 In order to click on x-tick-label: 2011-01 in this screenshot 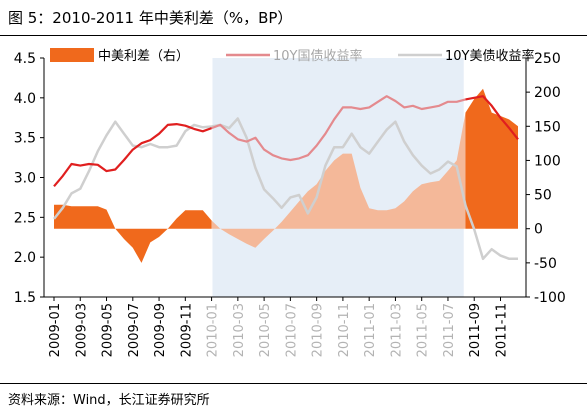, I will do `click(370, 330)`.